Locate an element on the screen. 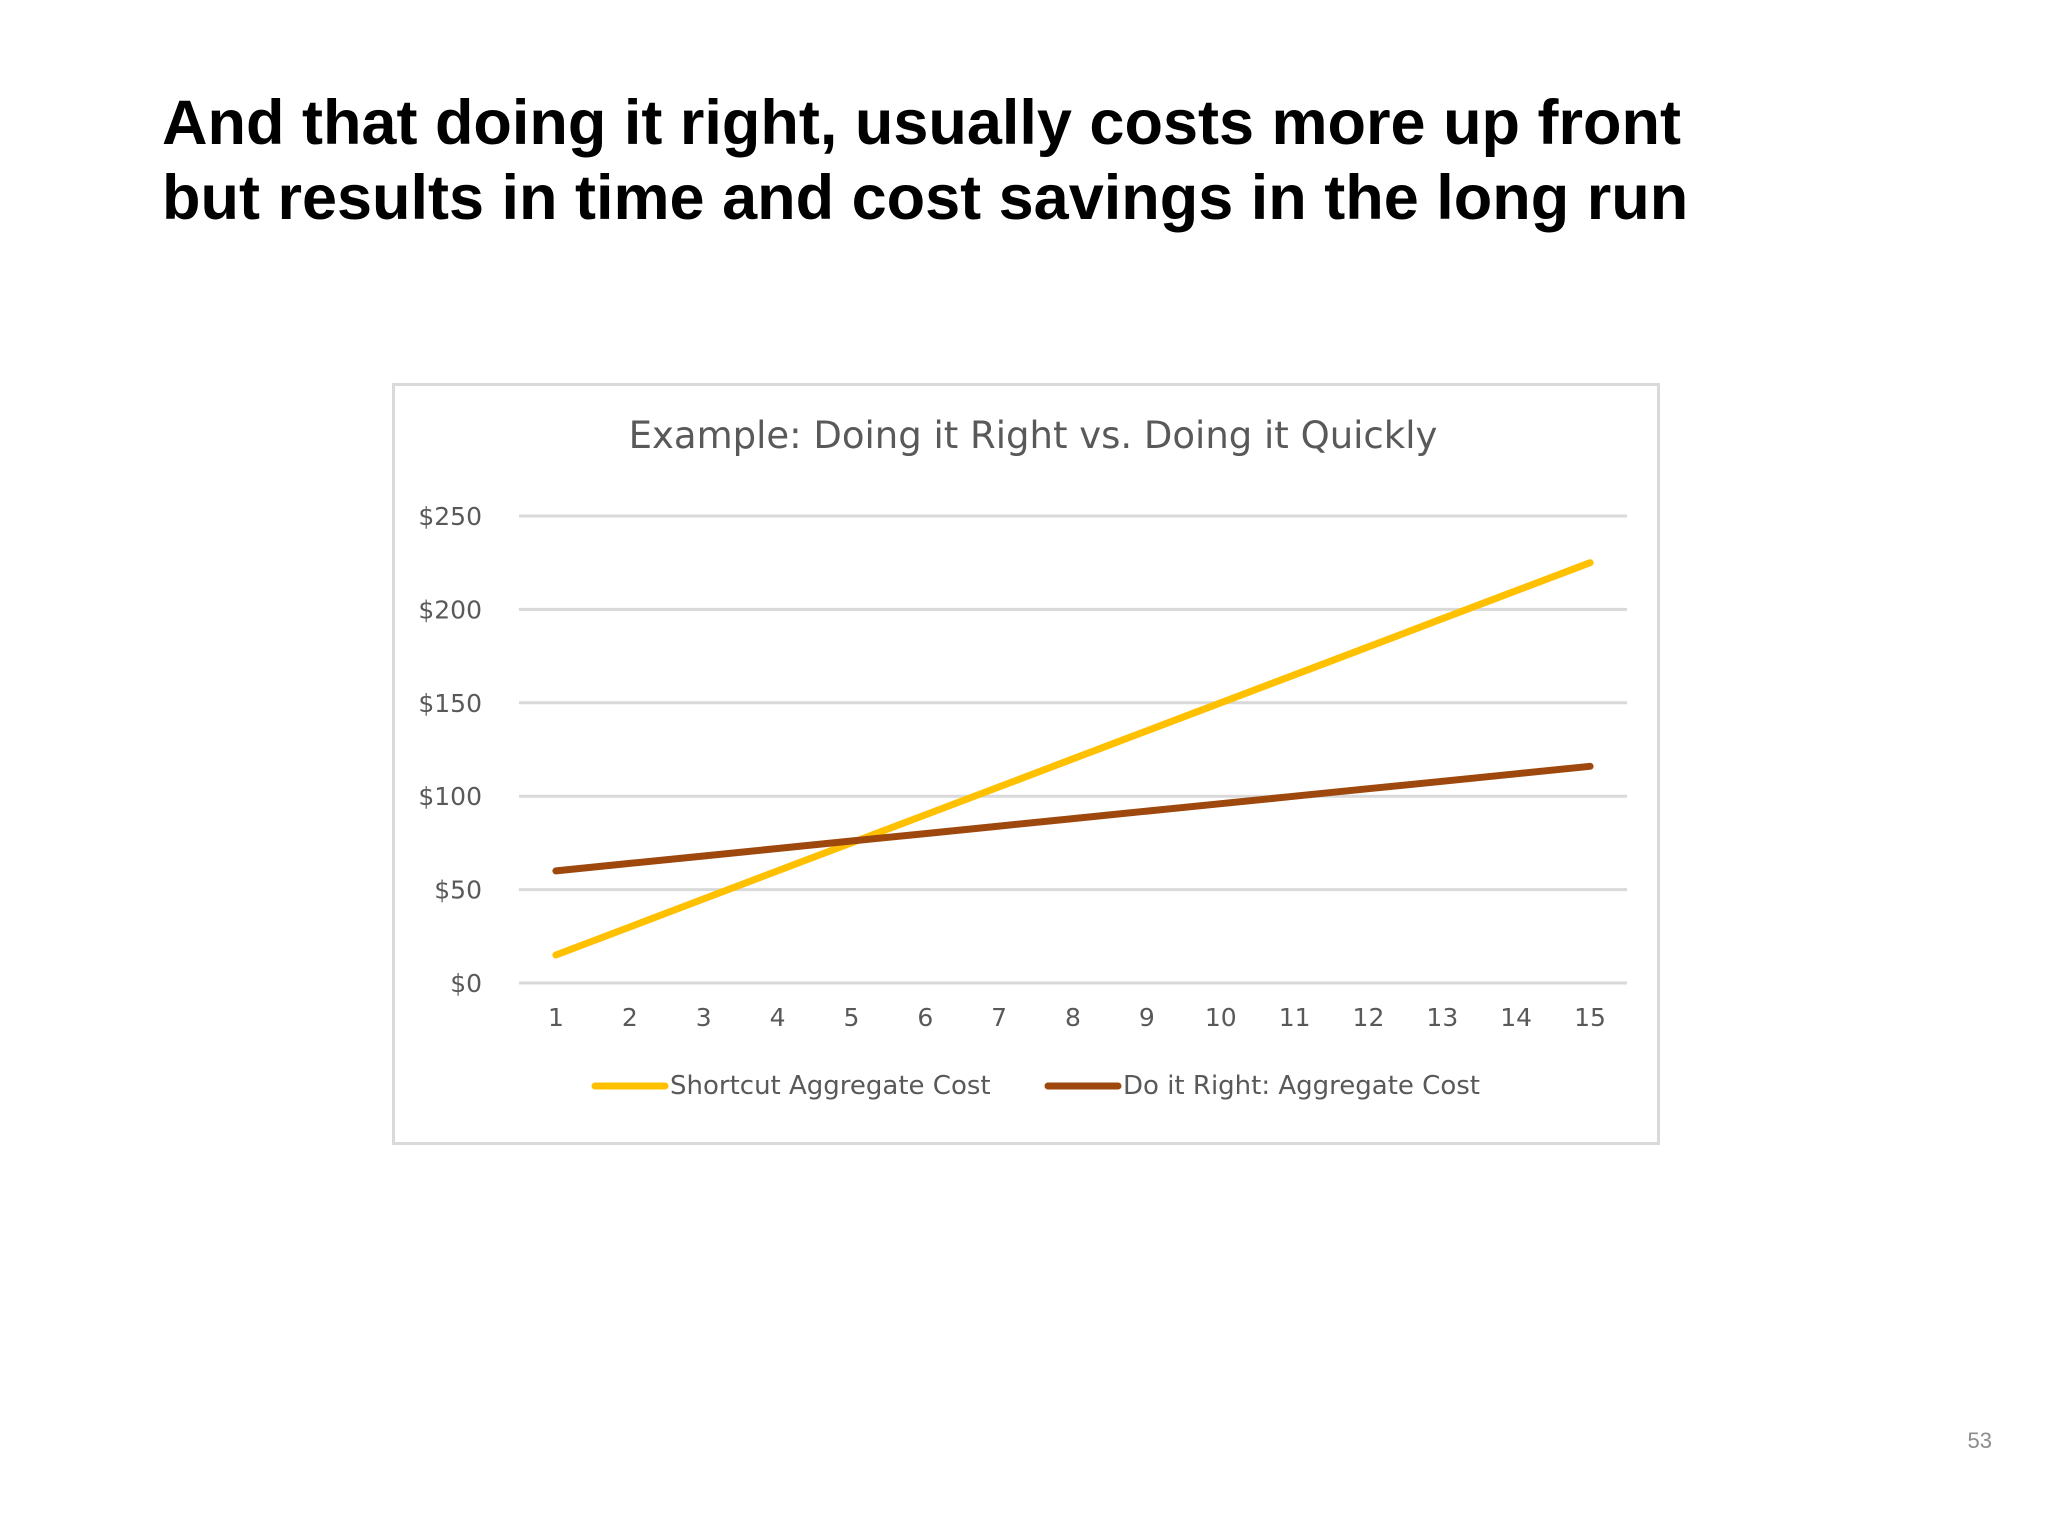 This screenshot has width=2048, height=1536. x-tick-label: 7 is located at coordinates (999, 1017).